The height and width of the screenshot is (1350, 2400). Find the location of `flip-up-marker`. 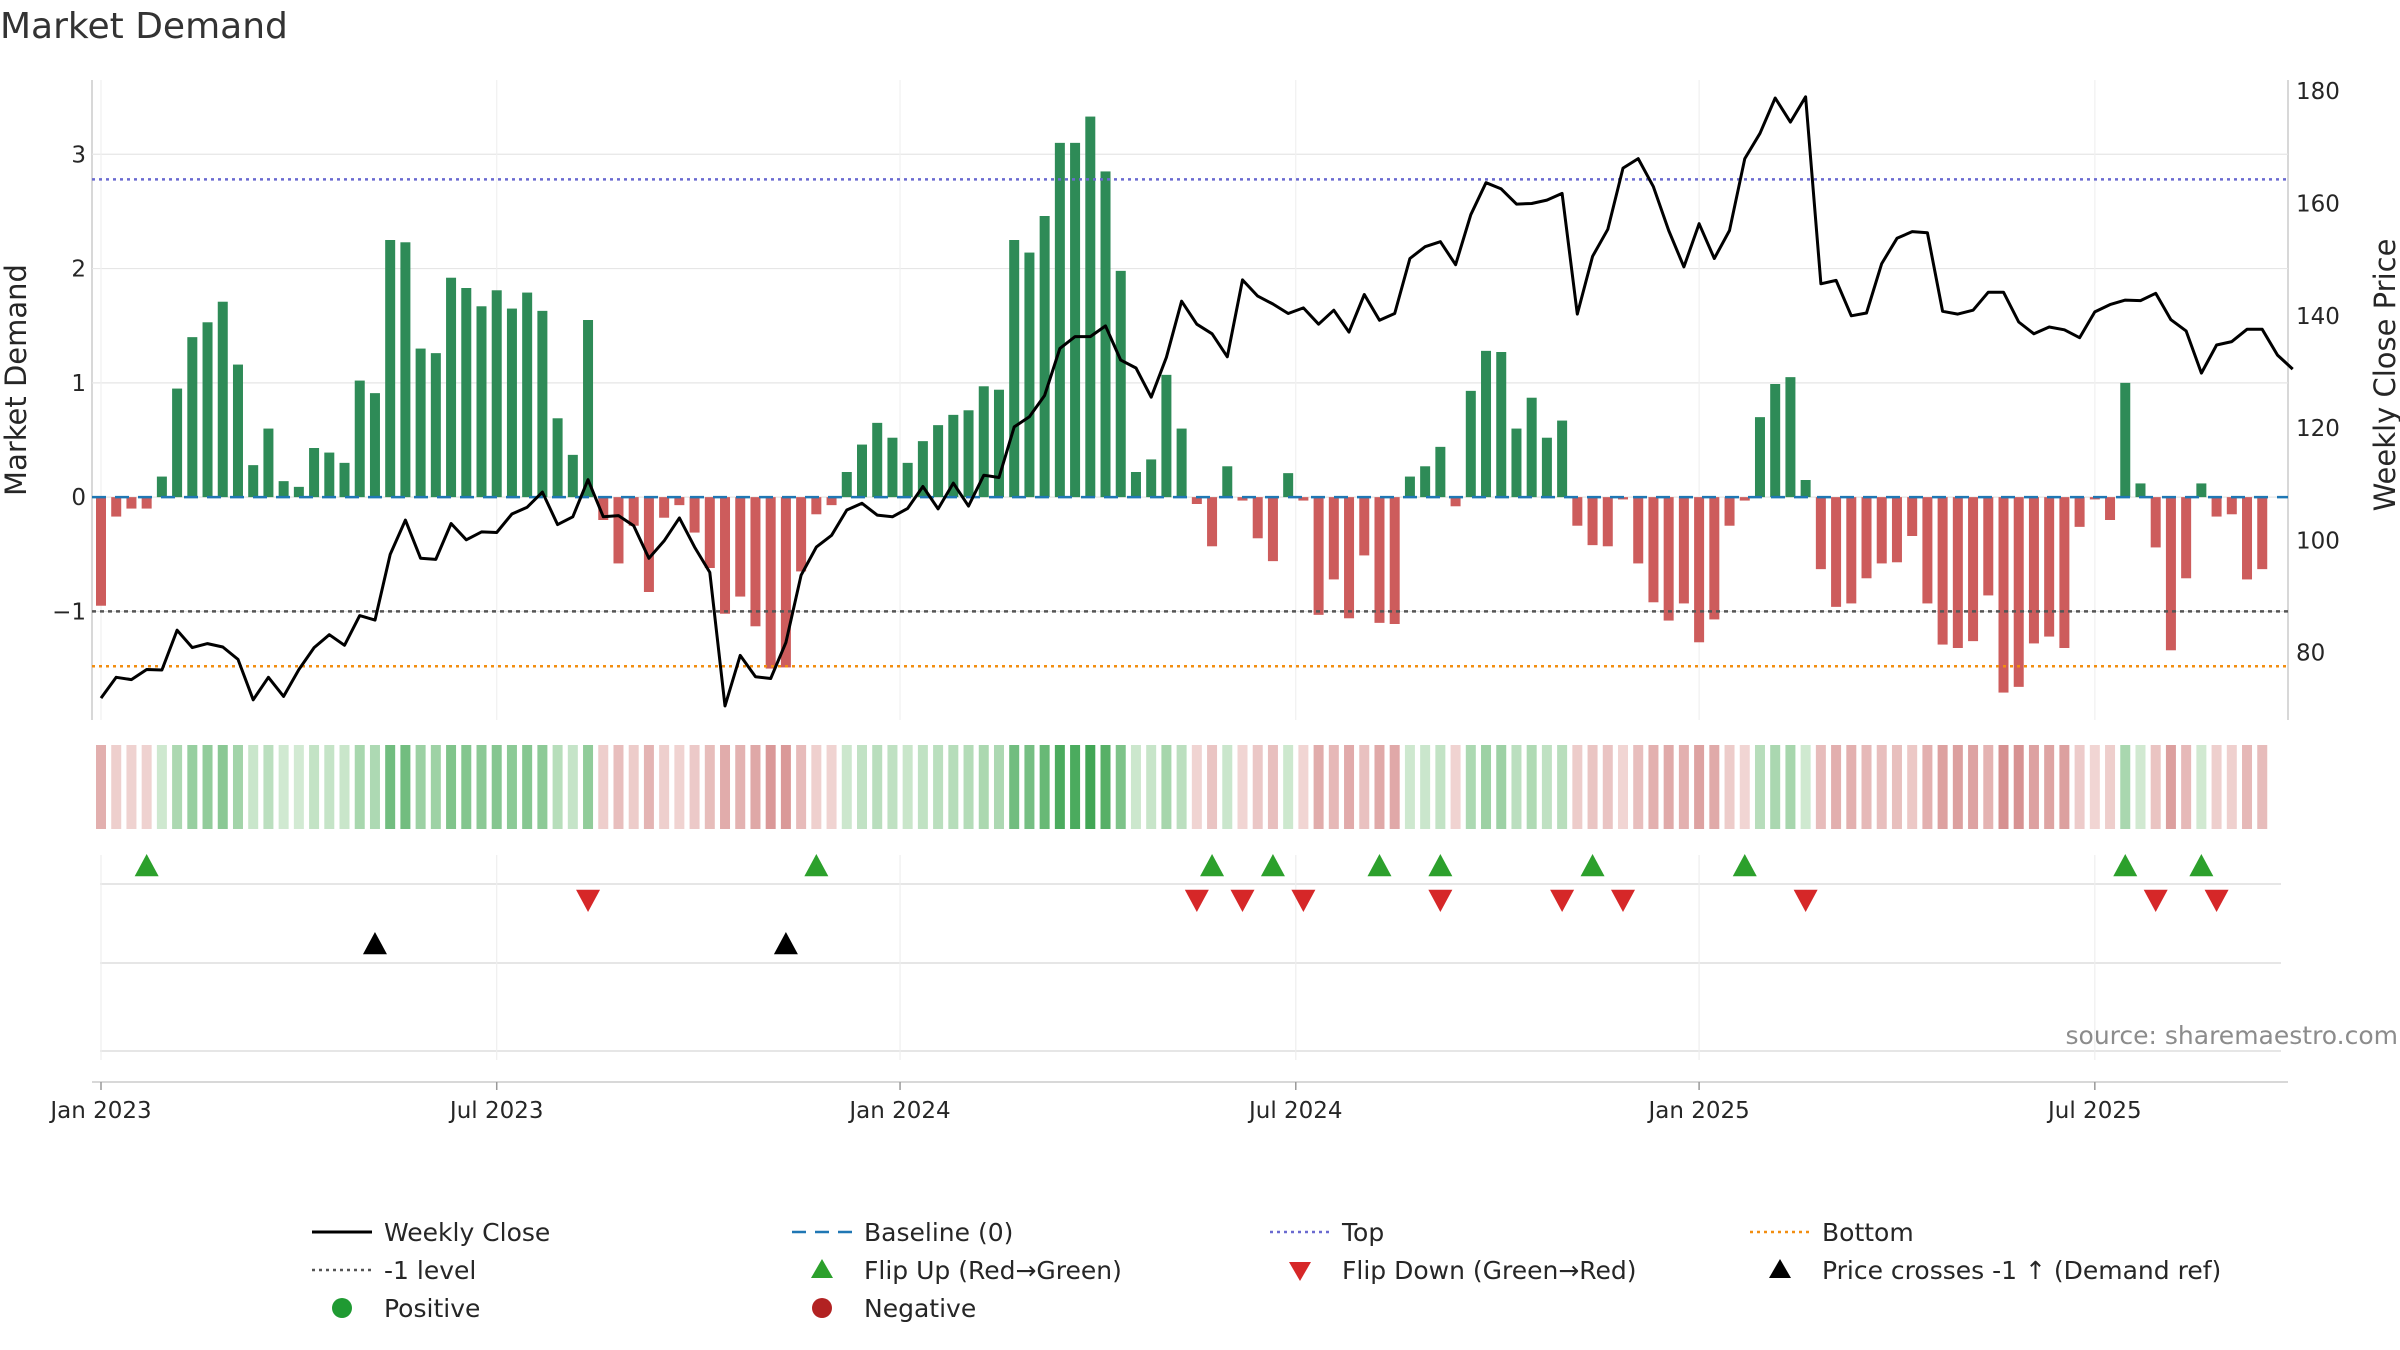

flip-up-marker is located at coordinates (1272, 865).